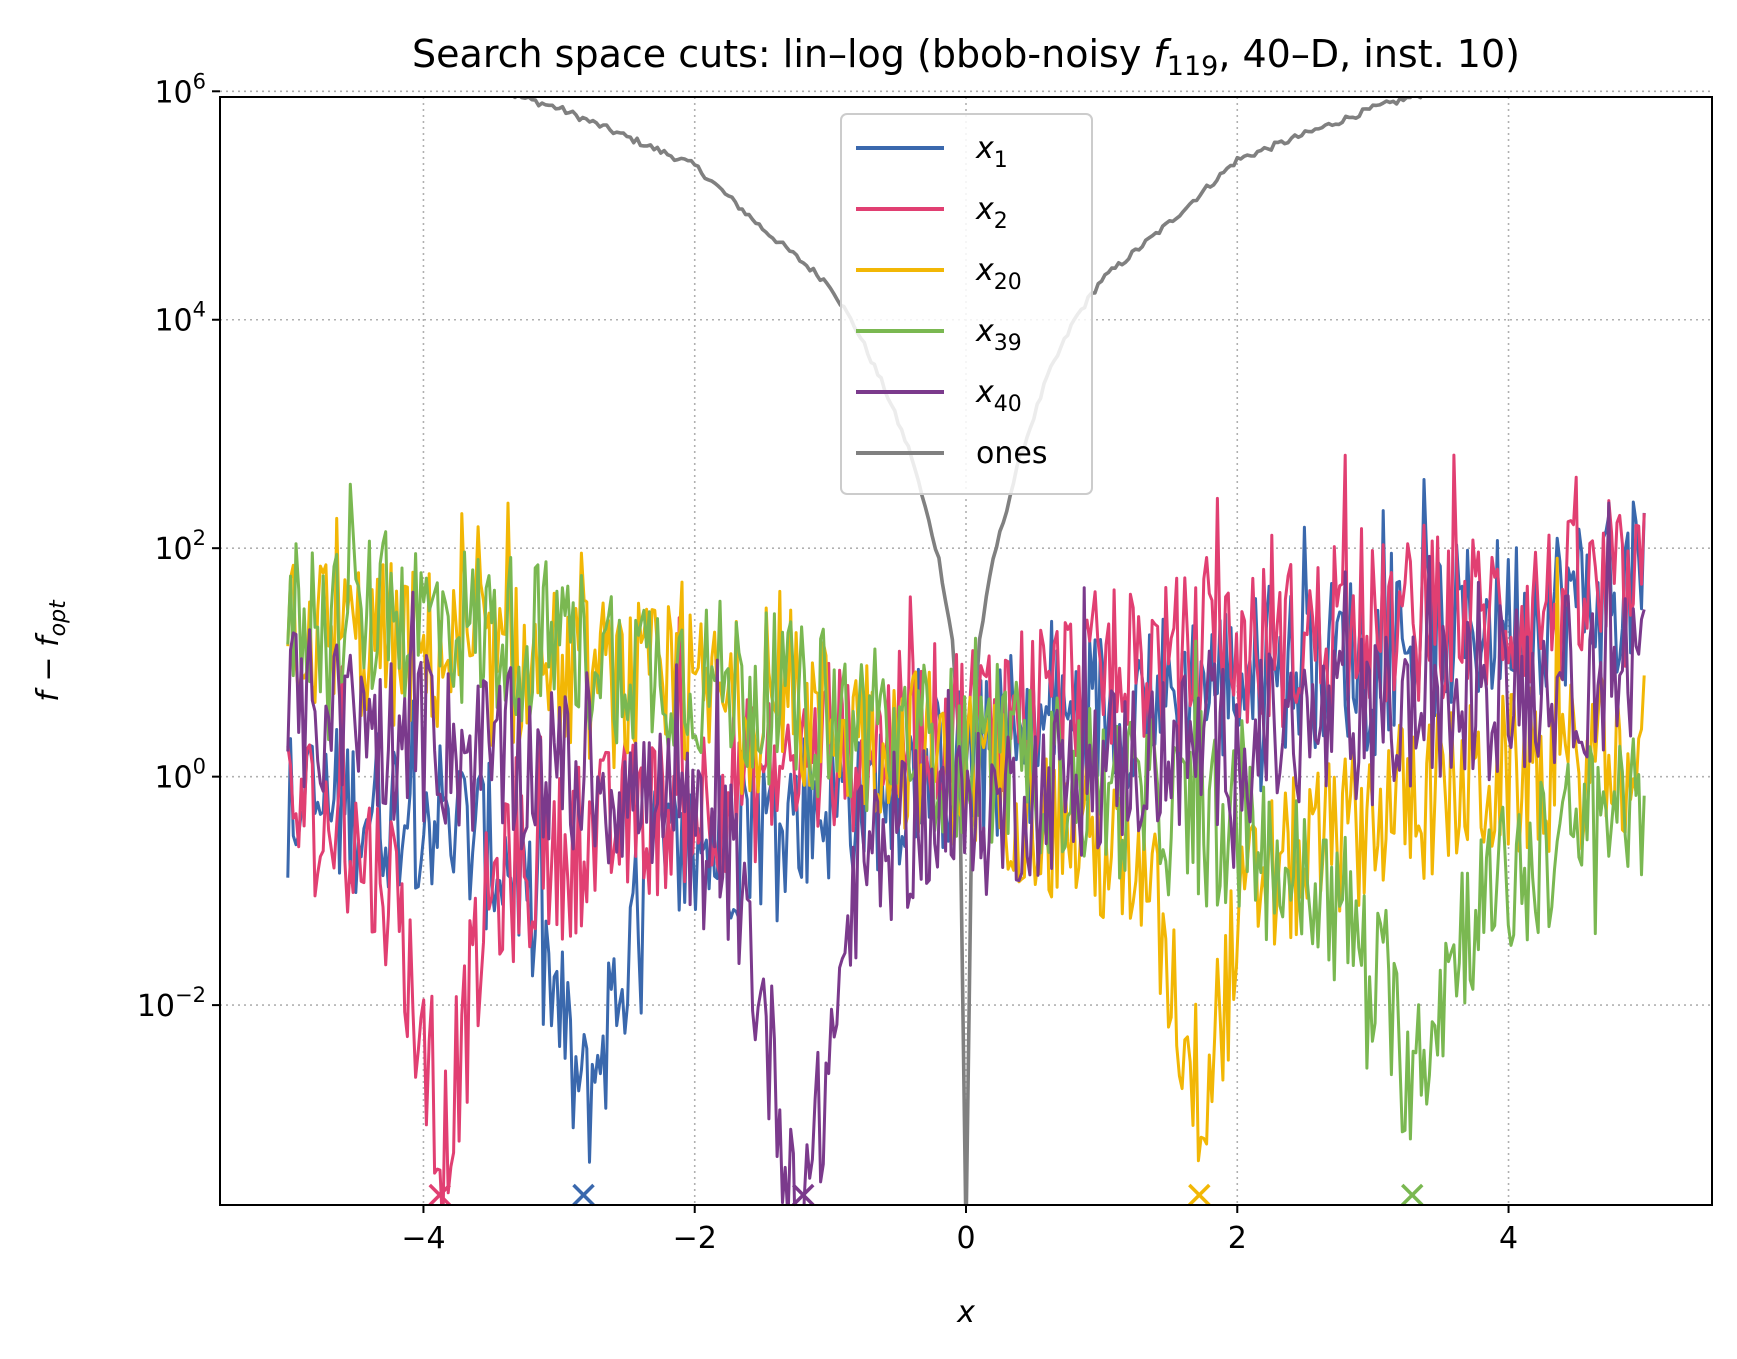 This screenshot has width=1737, height=1359. I want to click on x-axis: −4 −2 0 2 4, so click(959, 1230).